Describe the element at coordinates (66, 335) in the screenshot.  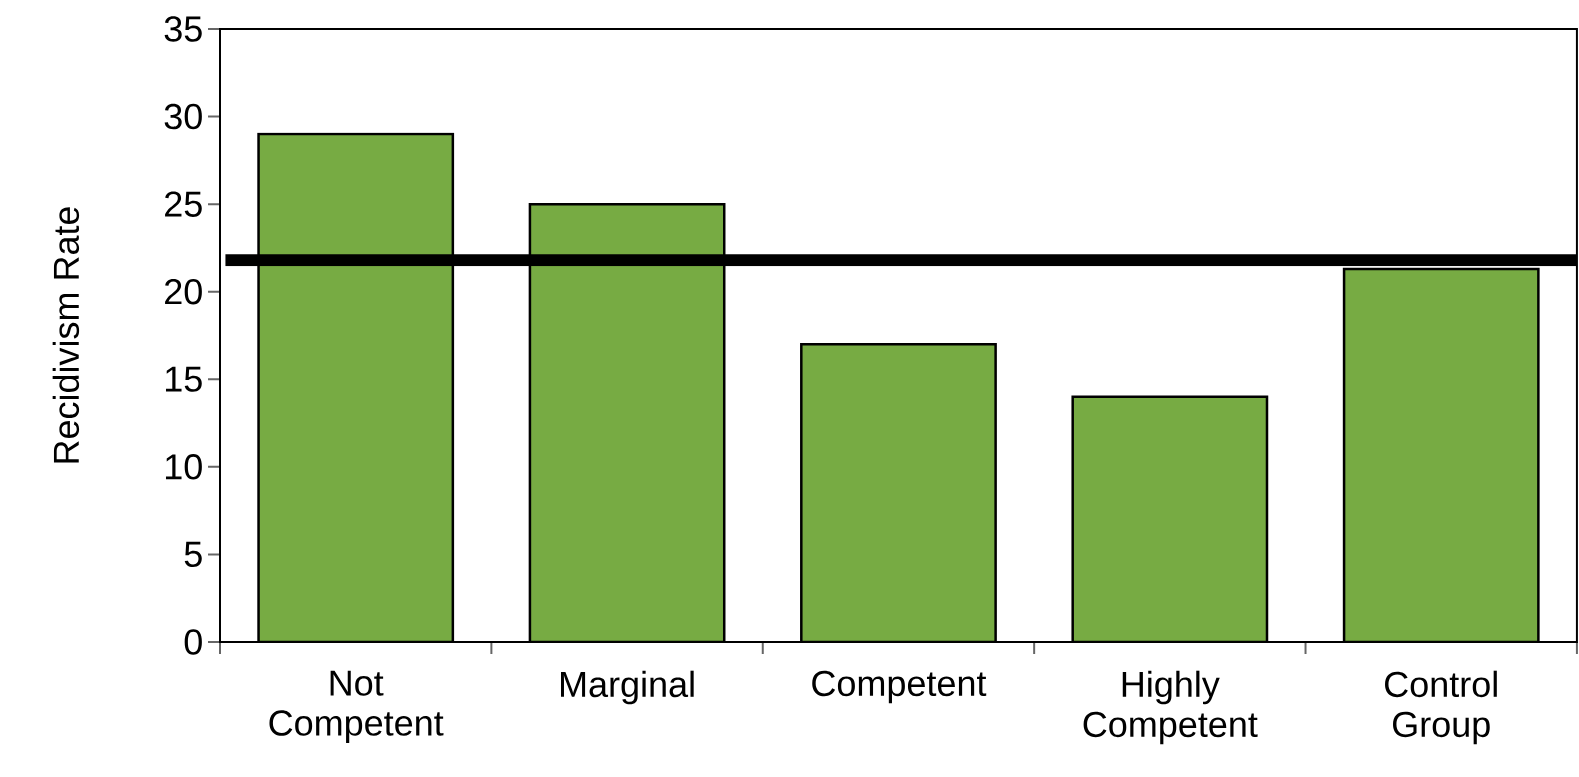
I see `y-axis-title: Recidivism Rate` at that location.